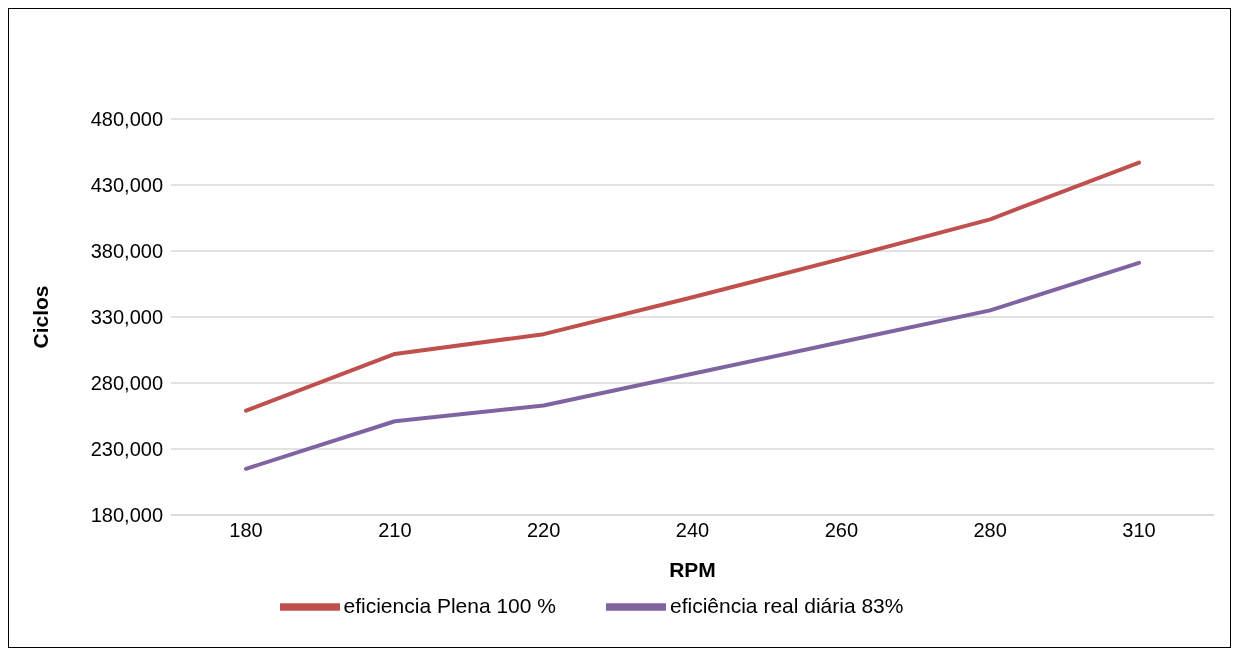 The image size is (1239, 656). I want to click on legend-label: eficiencia Plena 100 %, so click(449, 605).